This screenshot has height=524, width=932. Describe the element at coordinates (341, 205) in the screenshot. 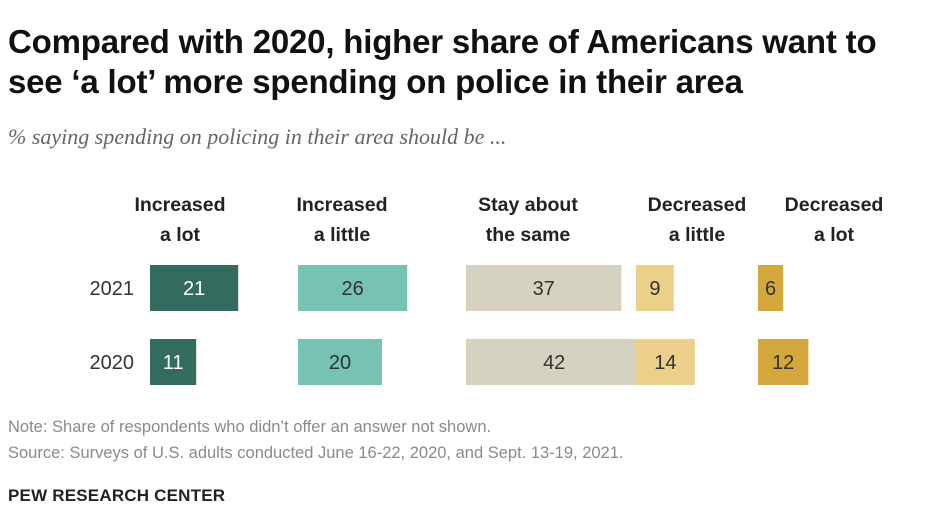

I see `column-header-increased-a-little-line1: Increased` at that location.